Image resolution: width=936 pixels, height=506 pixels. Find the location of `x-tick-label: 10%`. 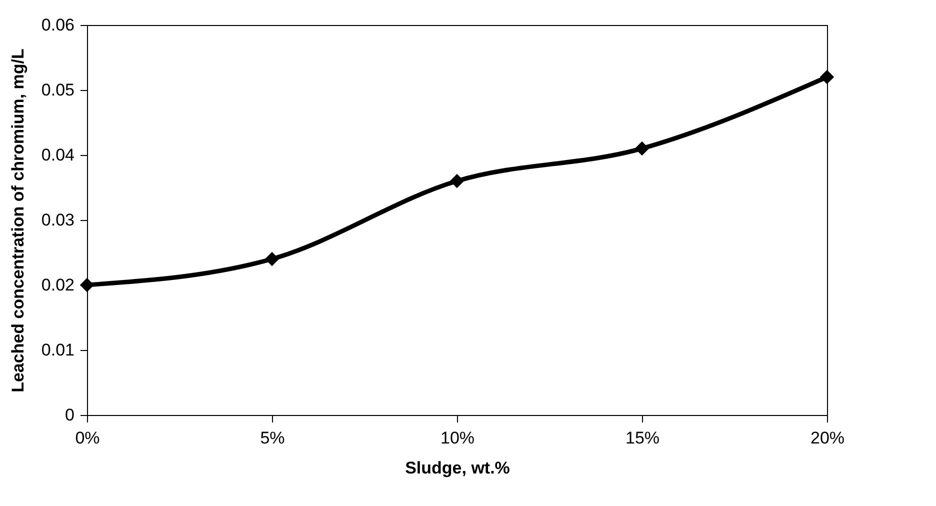

x-tick-label: 10% is located at coordinates (457, 438).